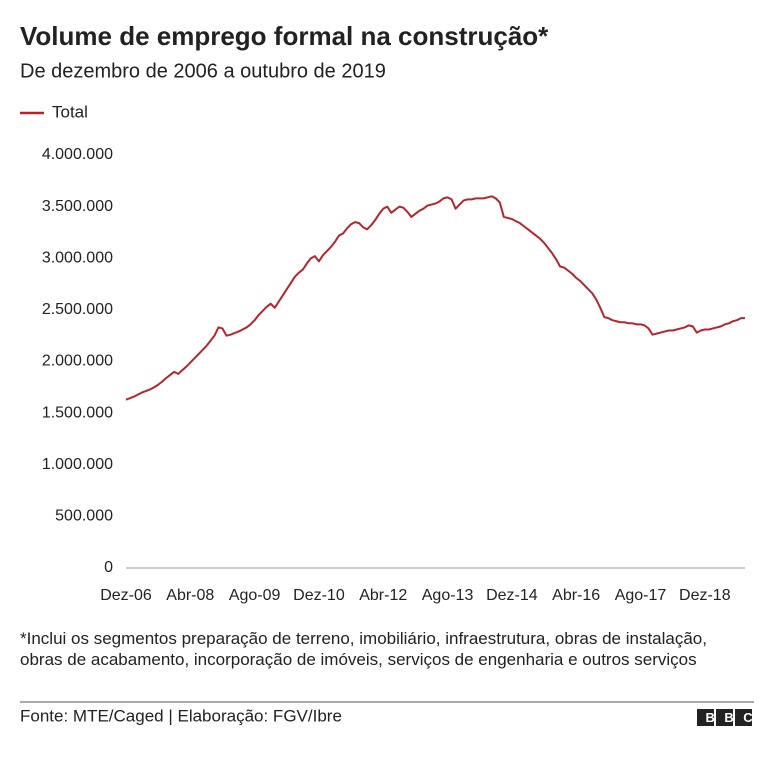 The width and height of the screenshot is (774, 757). I want to click on x-tick-label: Dez-06, so click(126, 595).